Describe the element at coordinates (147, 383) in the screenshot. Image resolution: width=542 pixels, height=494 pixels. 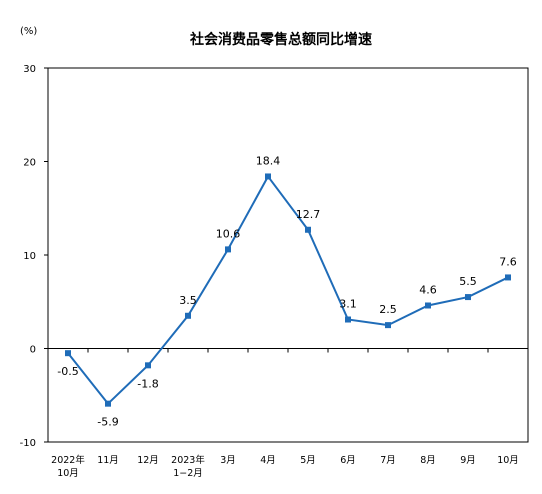
I see `data-label: -1.8` at that location.